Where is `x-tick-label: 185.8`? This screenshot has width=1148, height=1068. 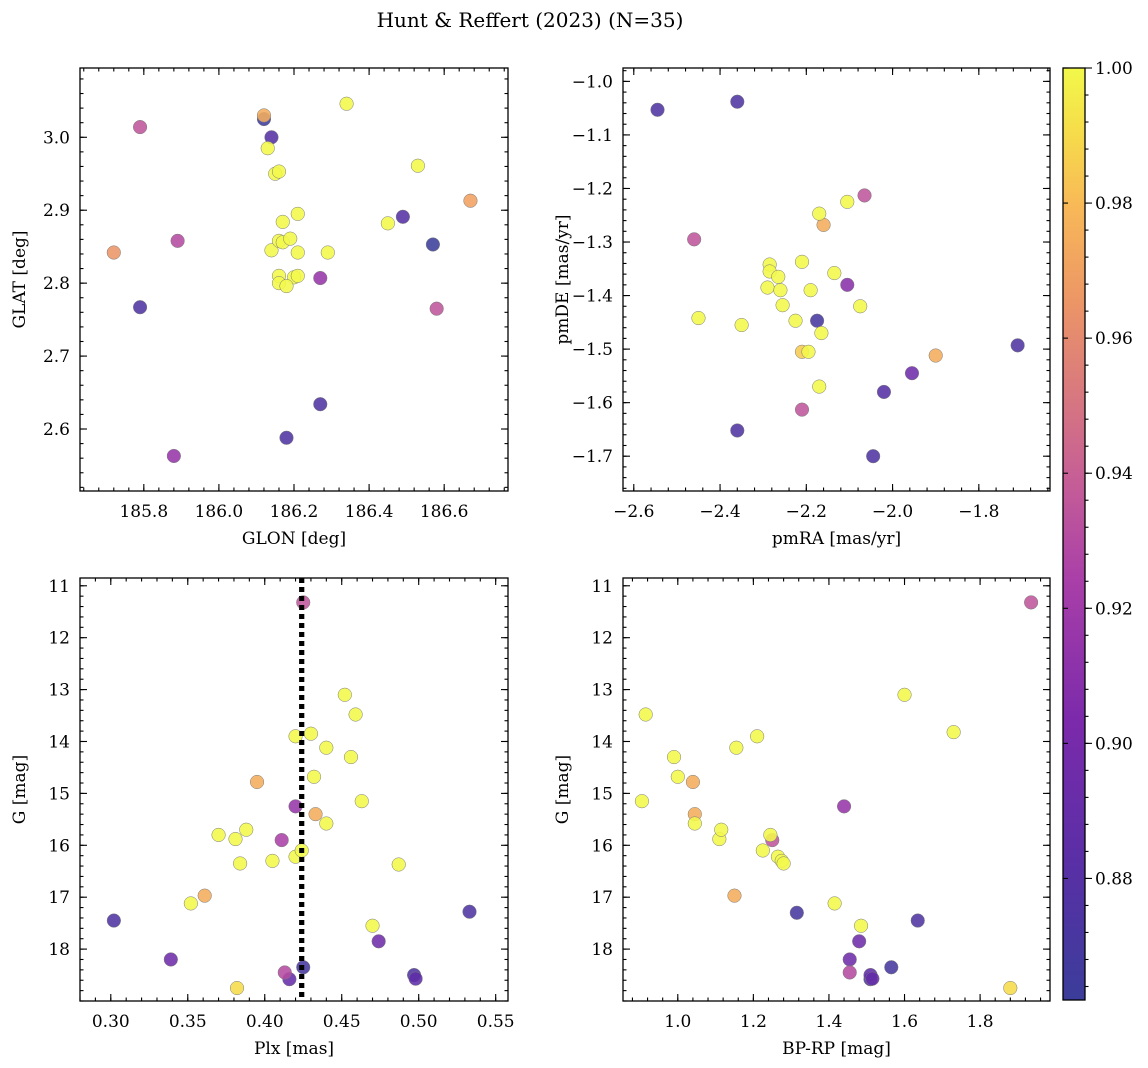
x-tick-label: 185.8 is located at coordinates (143, 512).